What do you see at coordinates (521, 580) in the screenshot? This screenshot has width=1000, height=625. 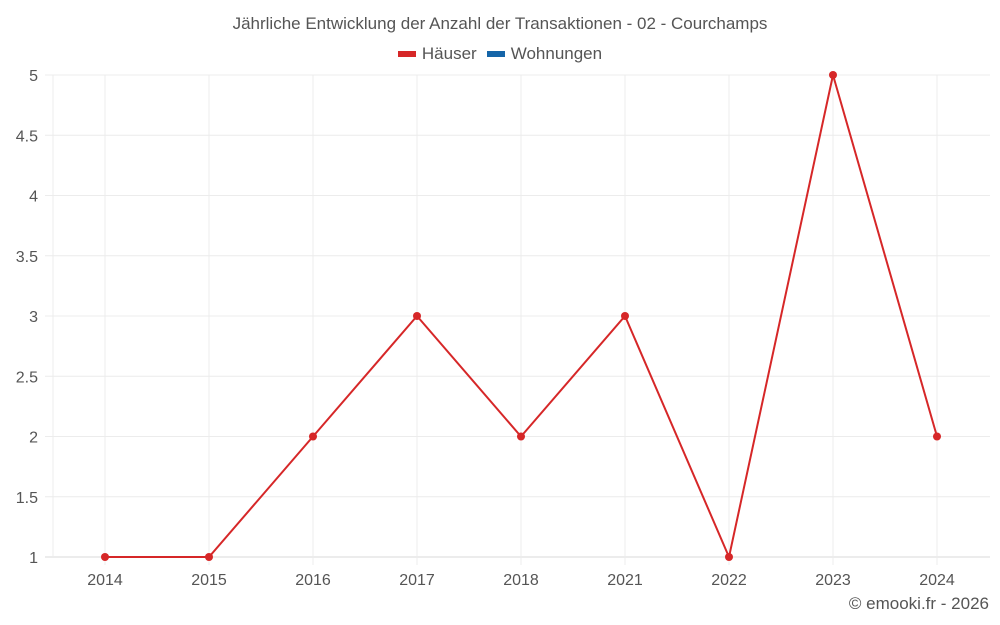 I see `x-tick-label: 2018` at bounding box center [521, 580].